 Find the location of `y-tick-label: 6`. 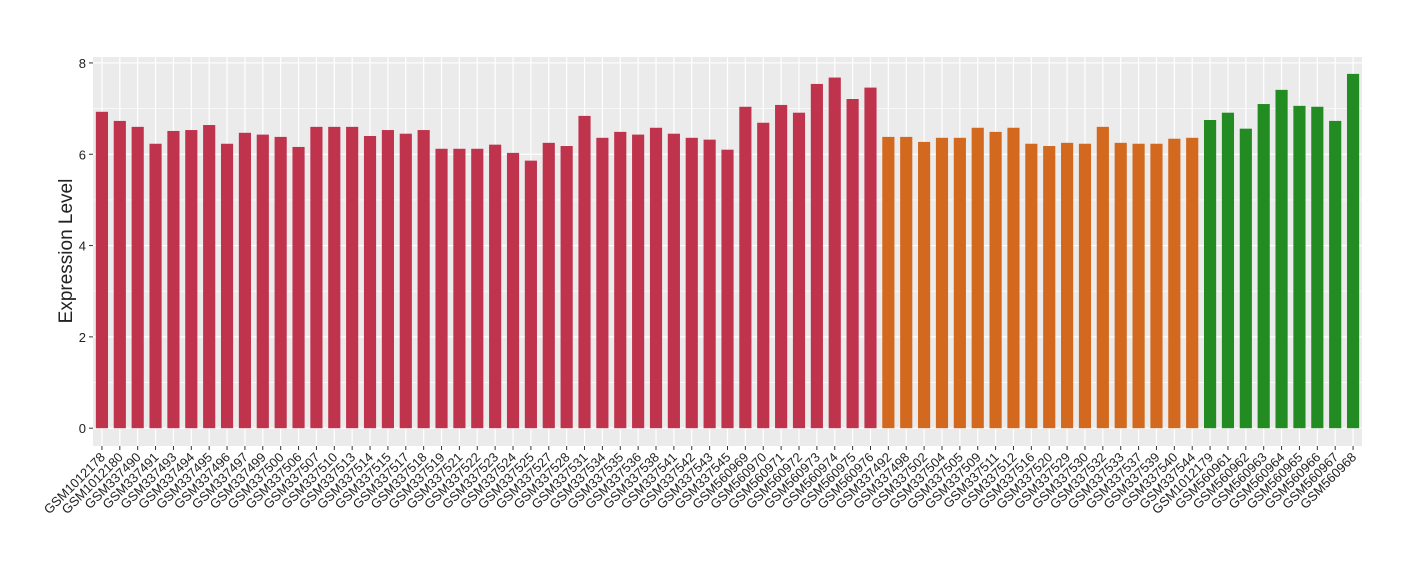

y-tick-label: 6 is located at coordinates (82, 154).